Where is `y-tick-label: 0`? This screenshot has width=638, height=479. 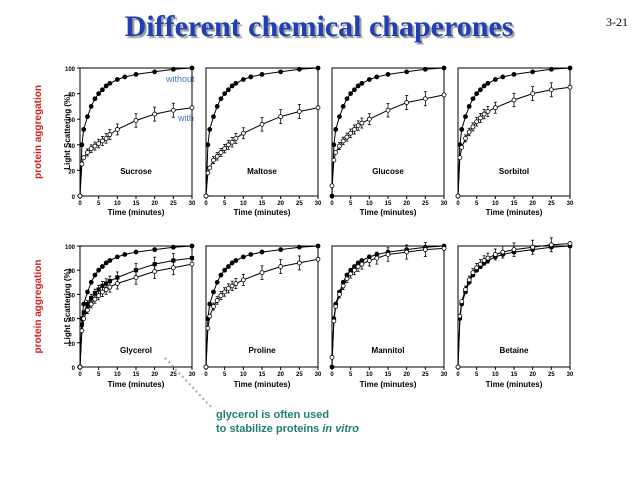 y-tick-label: 0 is located at coordinates (74, 369).